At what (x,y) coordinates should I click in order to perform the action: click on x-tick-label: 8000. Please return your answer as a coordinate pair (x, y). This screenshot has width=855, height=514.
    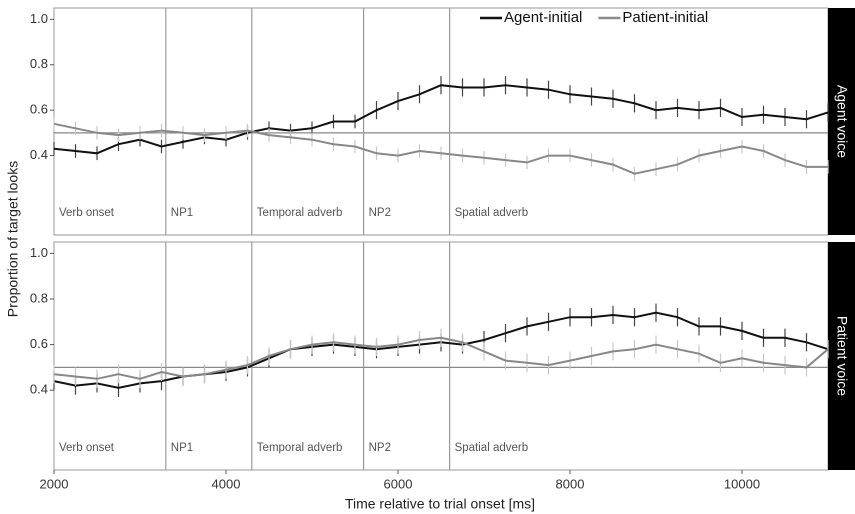
    Looking at the image, I should click on (570, 483).